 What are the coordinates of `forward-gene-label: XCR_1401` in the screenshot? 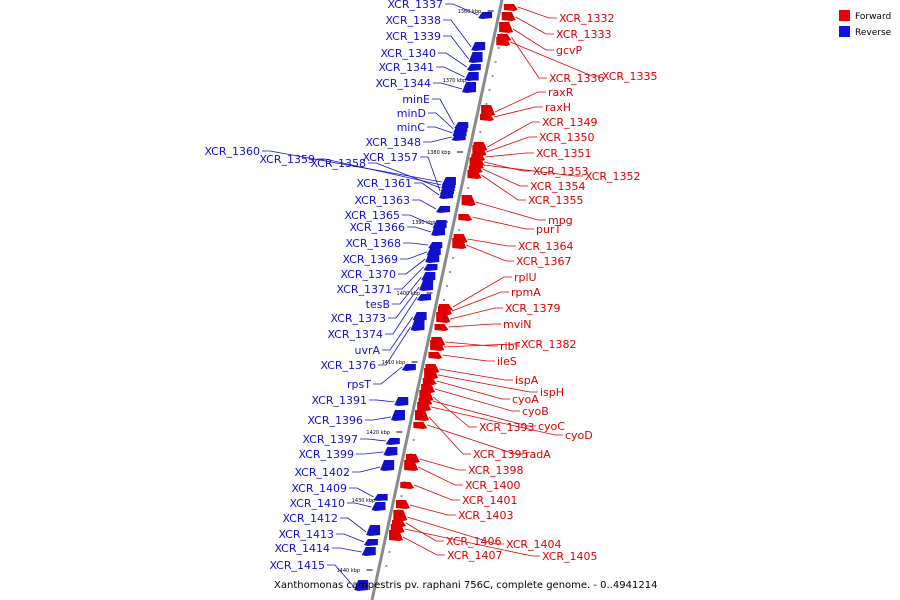 It's located at (490, 500).